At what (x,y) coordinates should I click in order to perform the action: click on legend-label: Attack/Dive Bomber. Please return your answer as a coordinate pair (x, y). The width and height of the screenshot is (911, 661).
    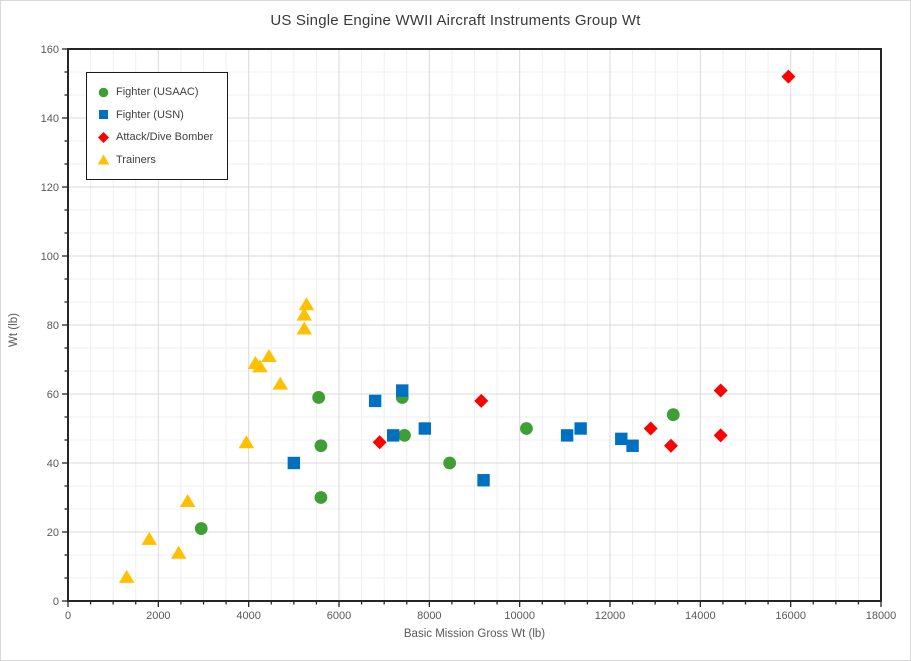
    Looking at the image, I should click on (165, 137).